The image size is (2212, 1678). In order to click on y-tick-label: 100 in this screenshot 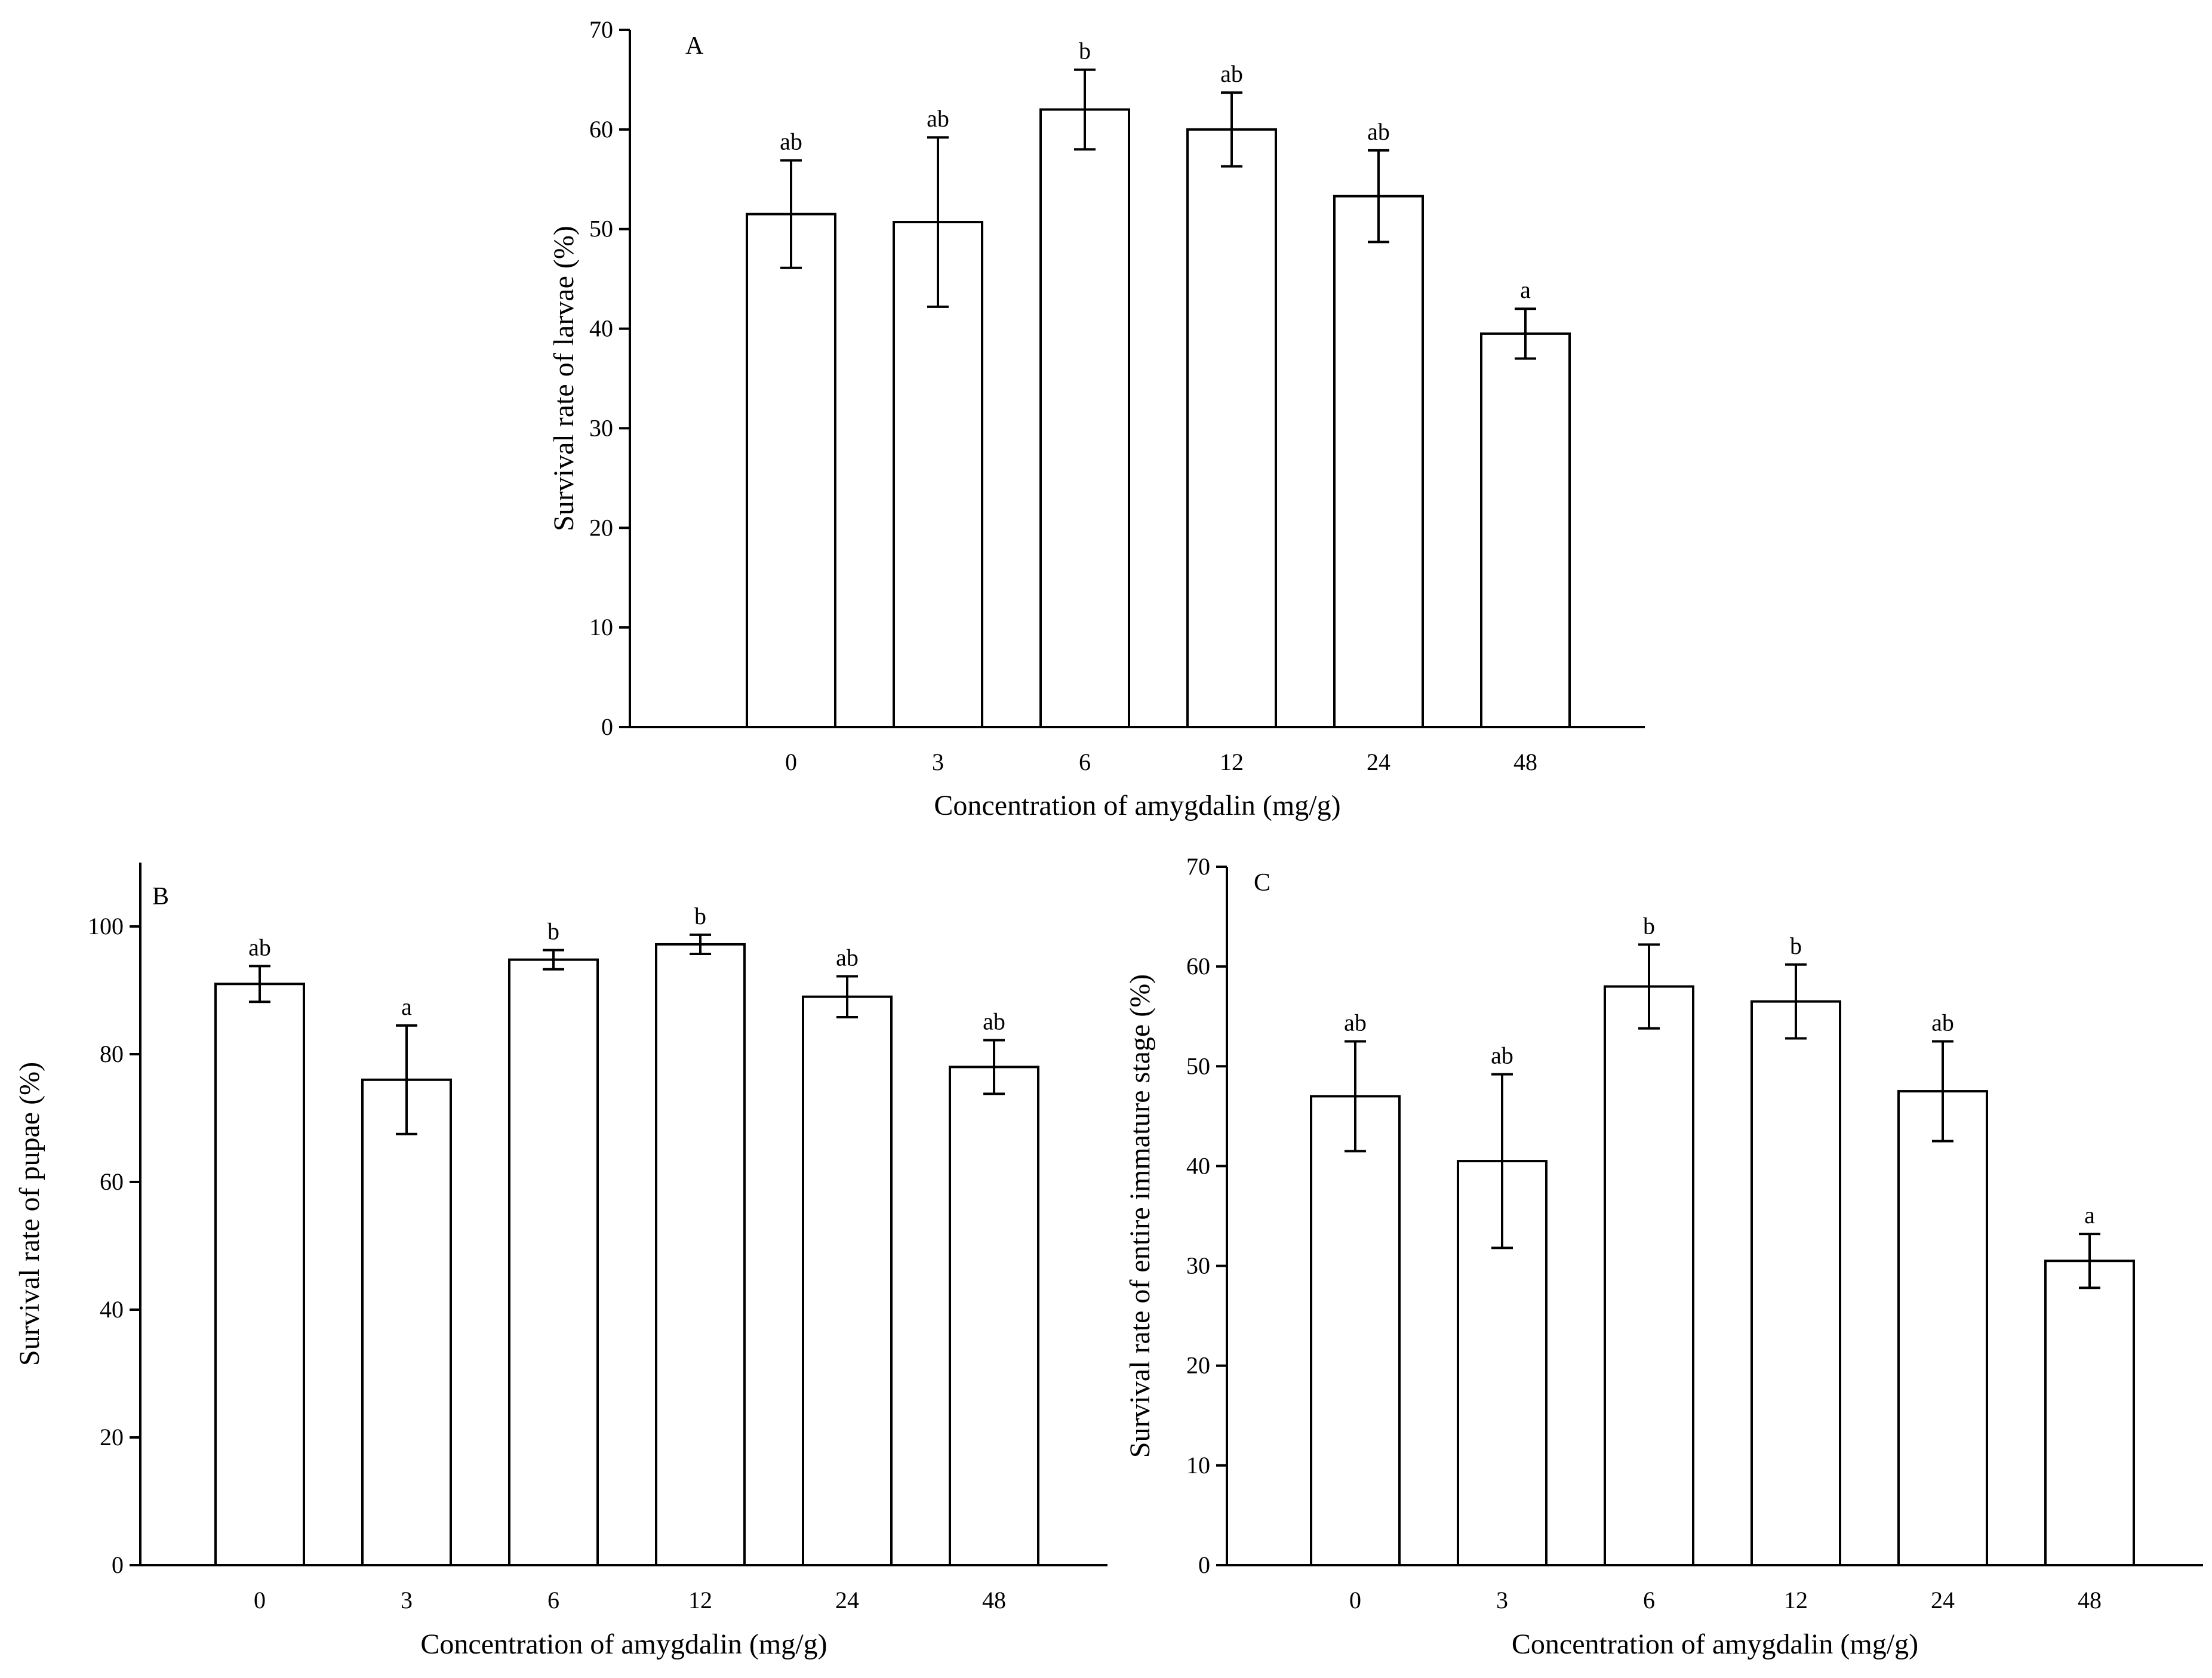, I will do `click(106, 926)`.